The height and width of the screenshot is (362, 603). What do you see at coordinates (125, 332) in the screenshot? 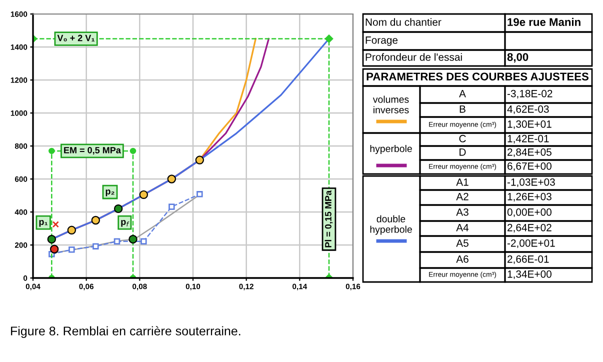
I see `caption: Figure 8. Remblai en carrière souterraine.` at bounding box center [125, 332].